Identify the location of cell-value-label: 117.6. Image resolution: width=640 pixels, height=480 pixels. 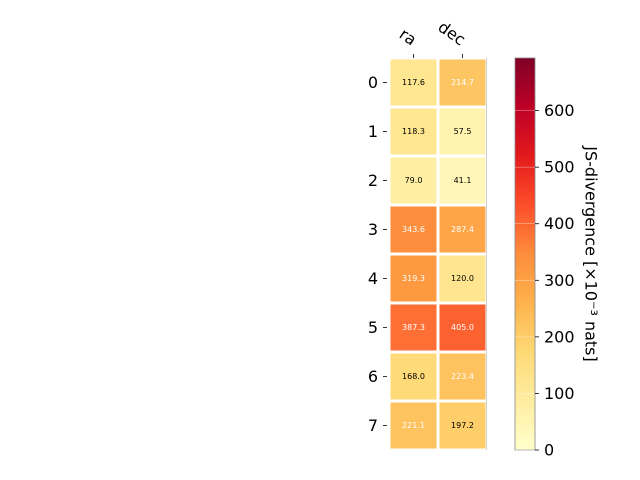
(413, 82).